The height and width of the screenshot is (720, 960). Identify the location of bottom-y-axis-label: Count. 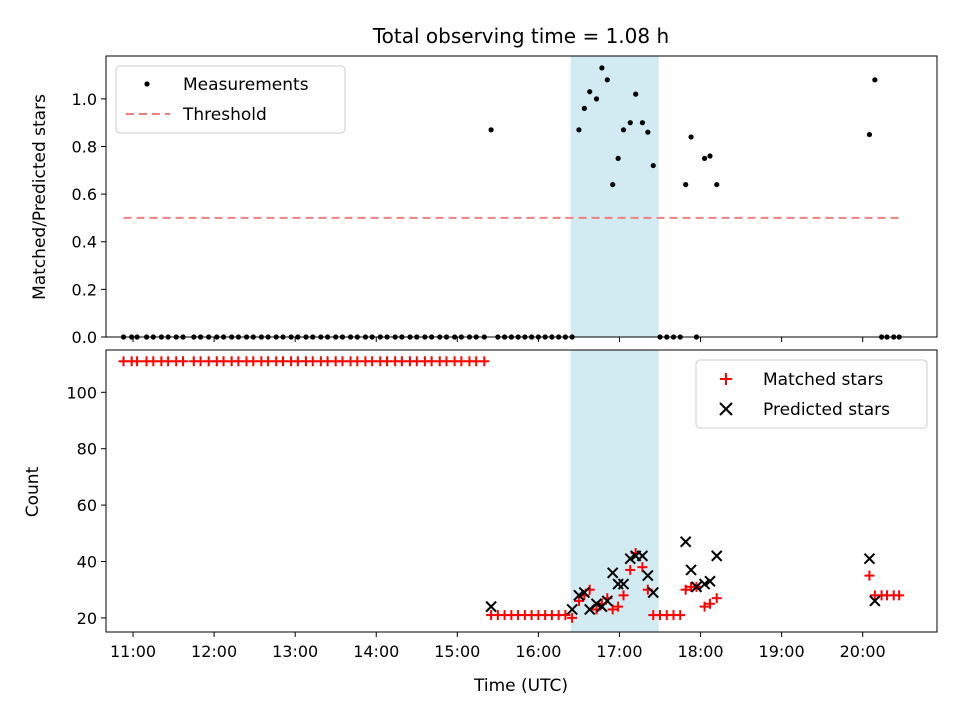
(33, 491).